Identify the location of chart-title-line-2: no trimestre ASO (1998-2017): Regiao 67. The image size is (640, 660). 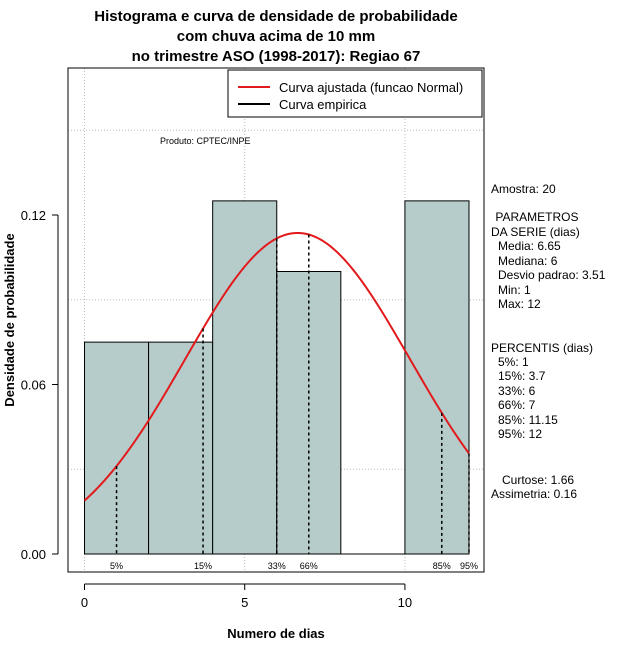
(276, 56).